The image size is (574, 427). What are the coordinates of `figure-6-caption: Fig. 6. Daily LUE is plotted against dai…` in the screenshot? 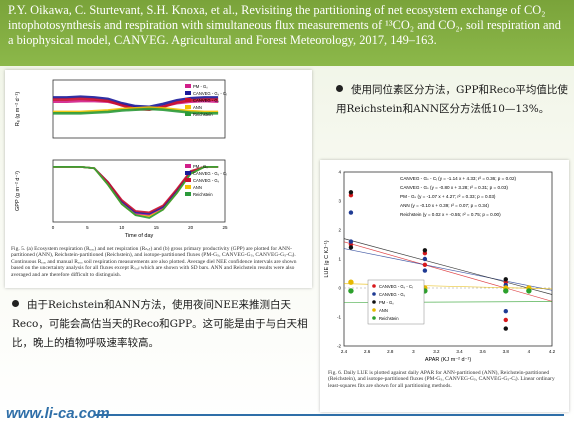 It's located at (441, 379).